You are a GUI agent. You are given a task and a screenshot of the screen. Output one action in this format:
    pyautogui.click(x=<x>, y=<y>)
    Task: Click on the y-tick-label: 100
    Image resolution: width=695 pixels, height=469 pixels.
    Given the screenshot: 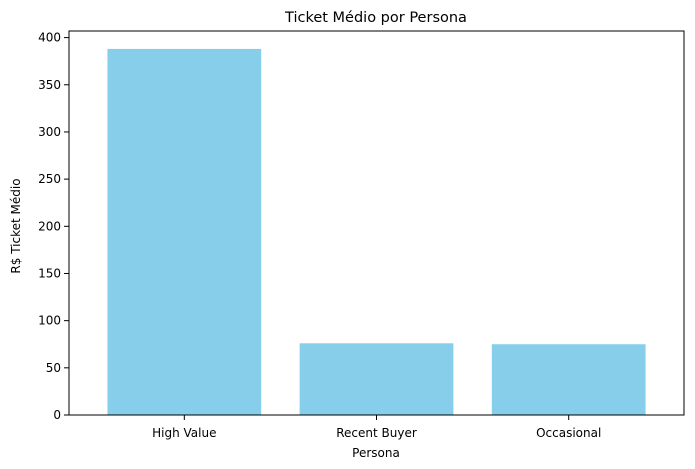 What is the action you would take?
    pyautogui.click(x=49, y=321)
    